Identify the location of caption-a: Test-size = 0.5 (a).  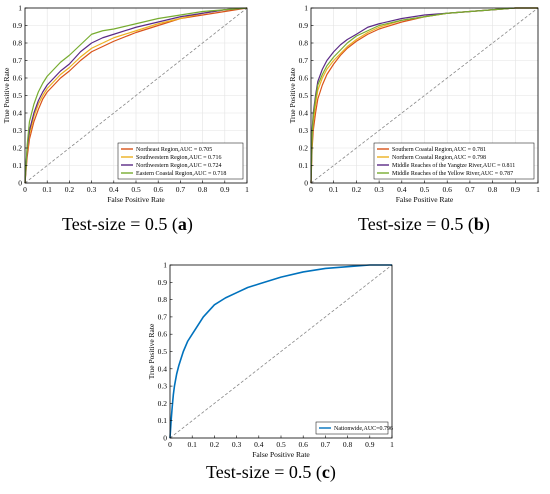
(127, 224).